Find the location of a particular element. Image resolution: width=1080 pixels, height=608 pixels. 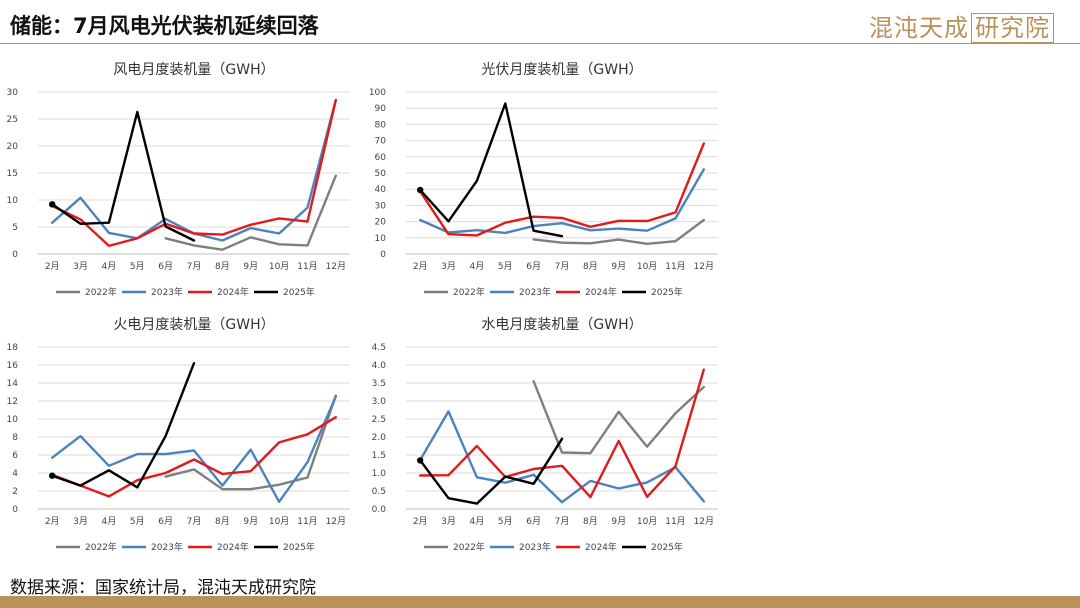

chart-title: 火电月度装机量（GWH） is located at coordinates (193, 325).